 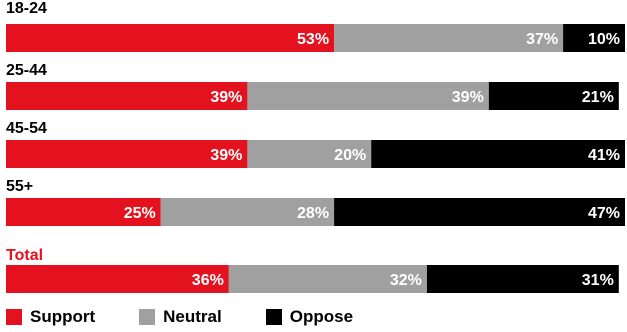 I want to click on data-label: 21%, so click(x=598, y=97).